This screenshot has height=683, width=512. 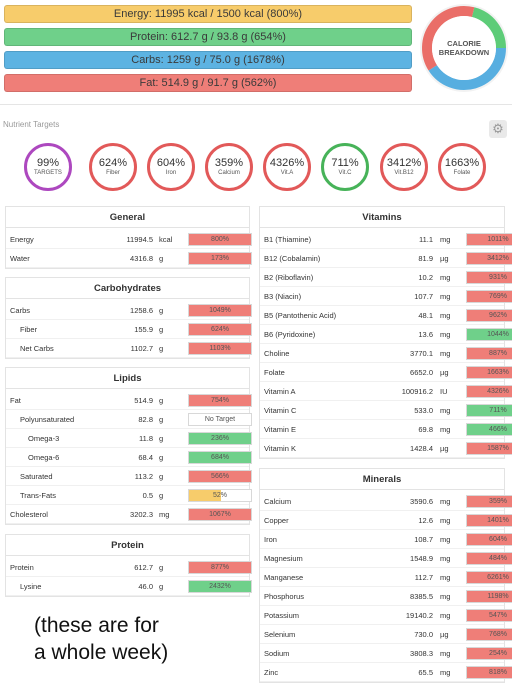 I want to click on nutrient-row-net-carbs: Net Carbs 1102.7 g 1103%, so click(x=129, y=348).